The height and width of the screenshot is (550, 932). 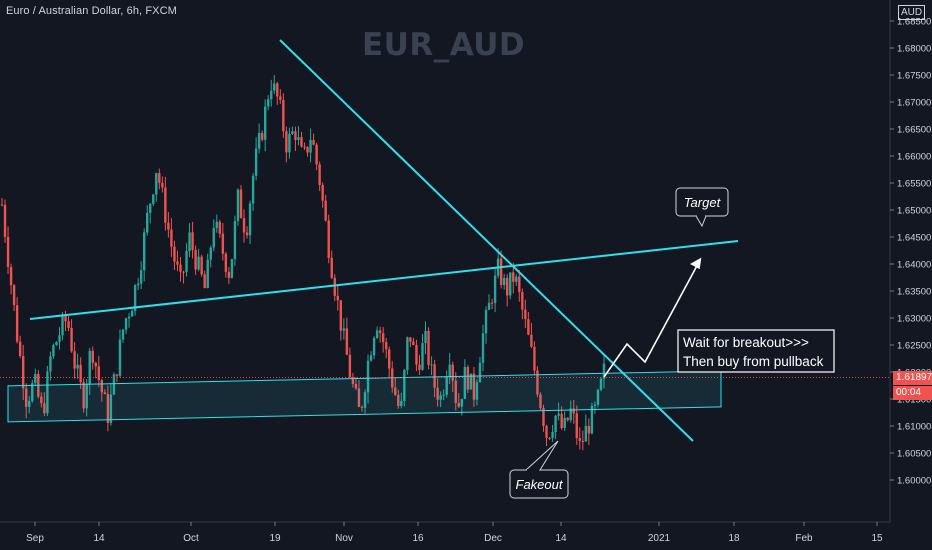 I want to click on price-tick-label: 1.68500, so click(x=914, y=22).